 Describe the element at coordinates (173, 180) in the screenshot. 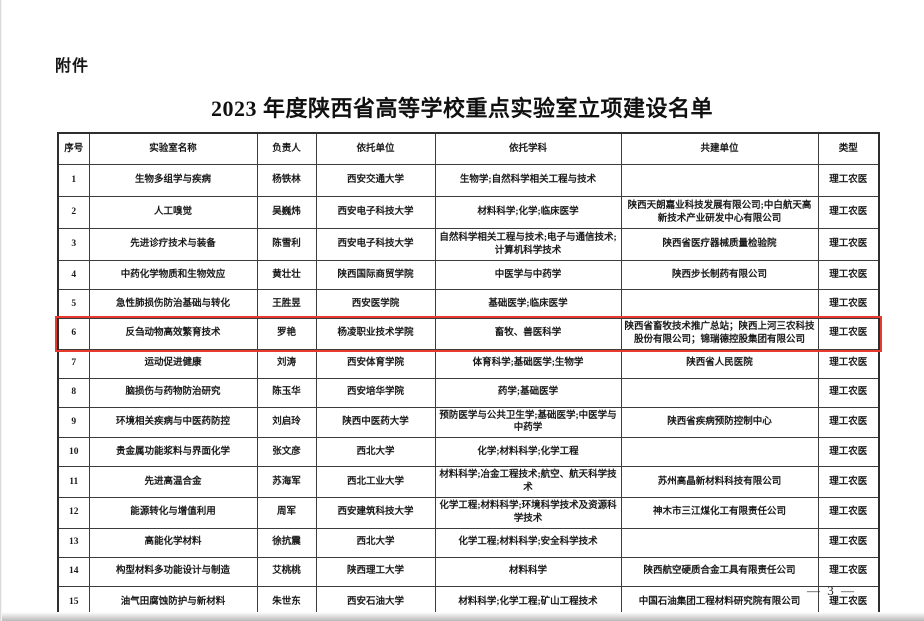

I see `cell-lab-name: 生物多组学与疾病` at that location.